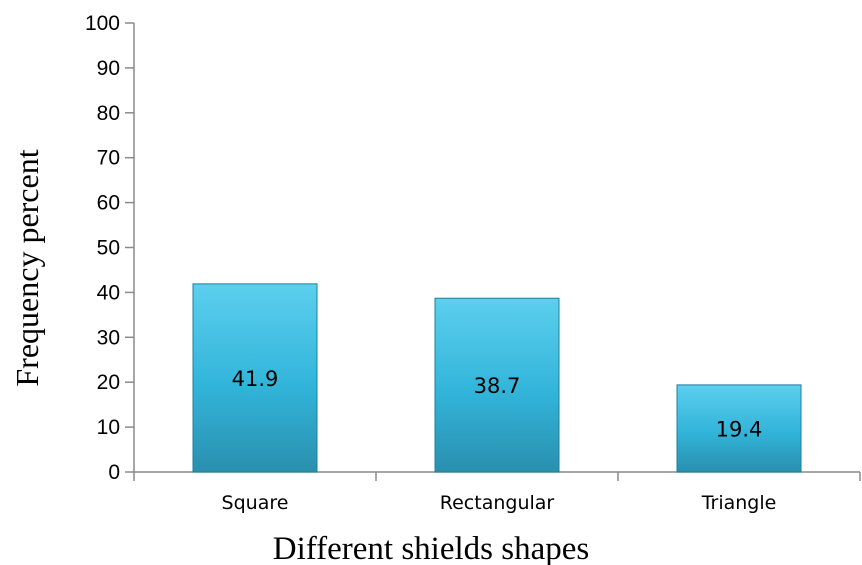  Describe the element at coordinates (102, 23) in the screenshot. I see `y-tick-label: 100` at that location.